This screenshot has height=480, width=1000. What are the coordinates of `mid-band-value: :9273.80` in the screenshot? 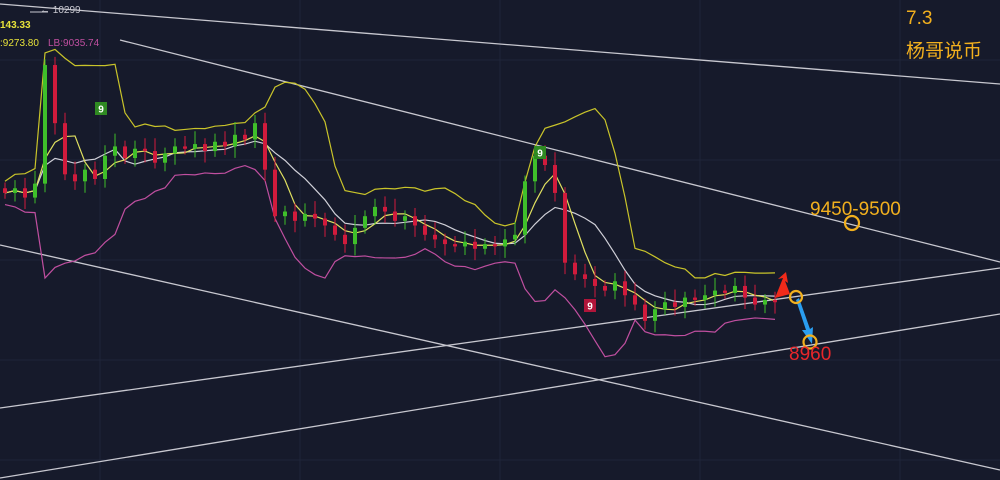 It's located at (19, 43).